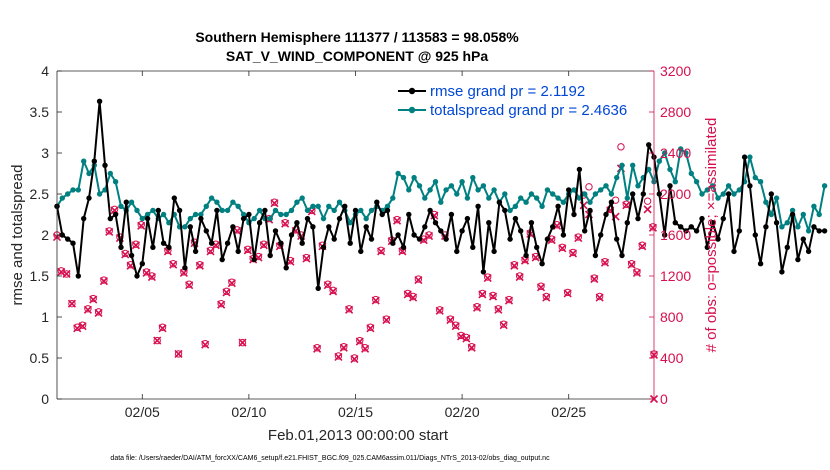 This screenshot has width=830, height=470. Describe the element at coordinates (142, 412) in the screenshot. I see `x-tick-label: 02/05` at that location.